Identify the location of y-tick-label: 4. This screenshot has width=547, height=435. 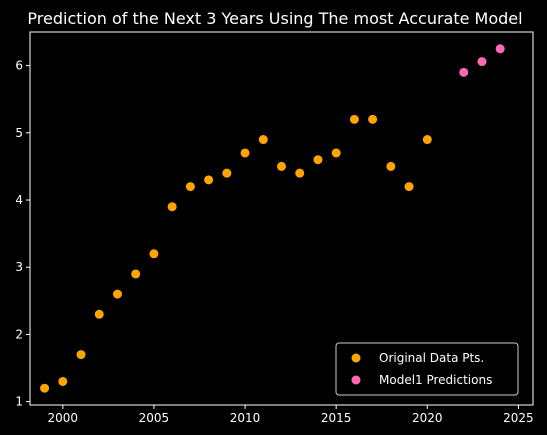
(19, 200).